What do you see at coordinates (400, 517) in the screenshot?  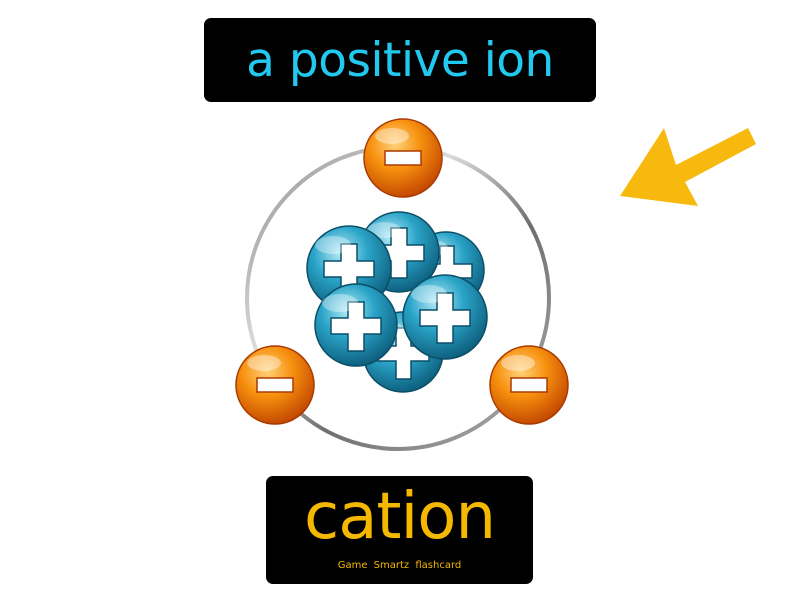 I see `term-text: cation` at bounding box center [400, 517].